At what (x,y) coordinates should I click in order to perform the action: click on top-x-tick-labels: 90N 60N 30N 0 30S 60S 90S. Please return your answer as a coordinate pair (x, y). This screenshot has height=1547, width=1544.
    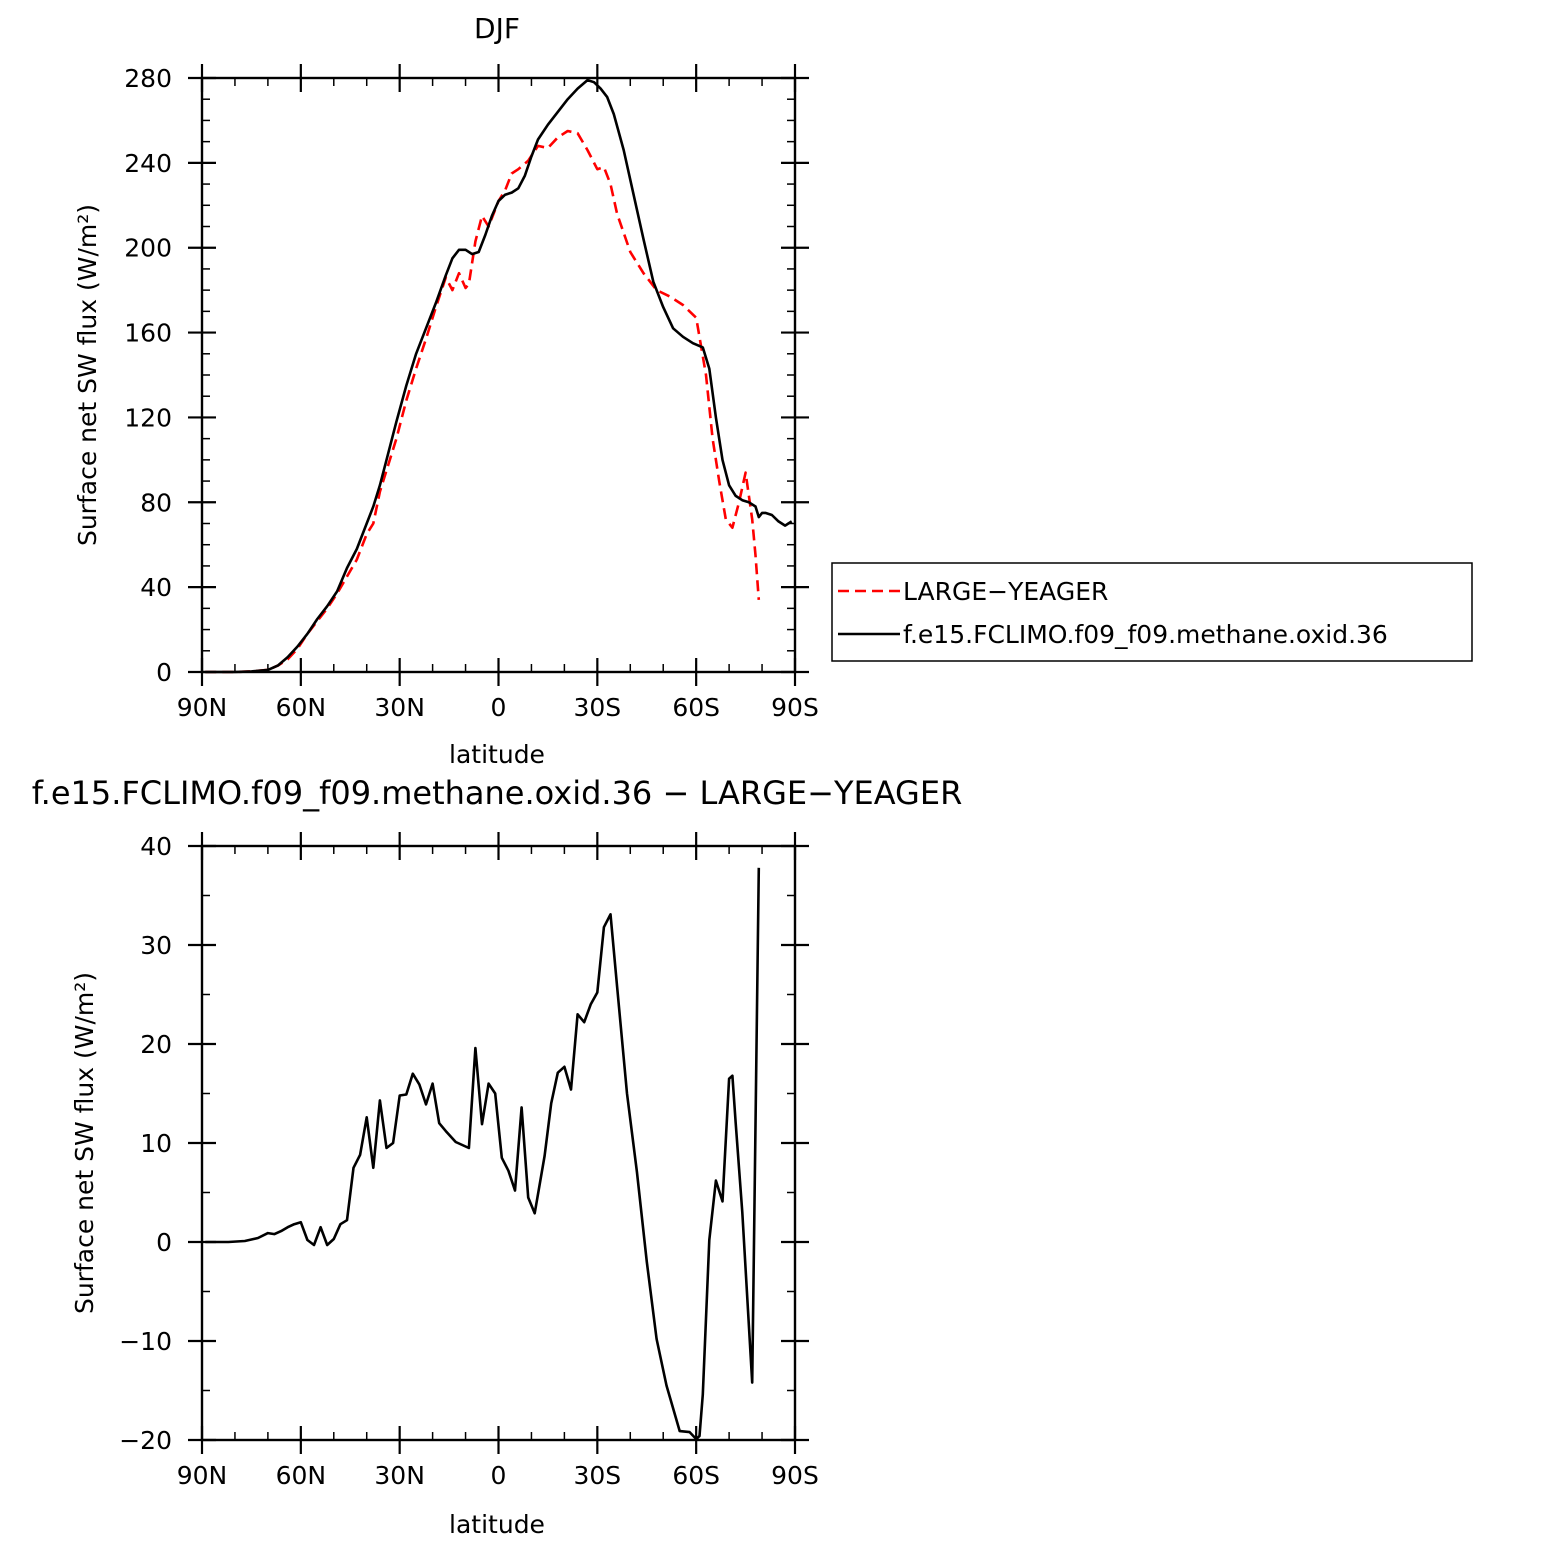
    Looking at the image, I should click on (498, 707).